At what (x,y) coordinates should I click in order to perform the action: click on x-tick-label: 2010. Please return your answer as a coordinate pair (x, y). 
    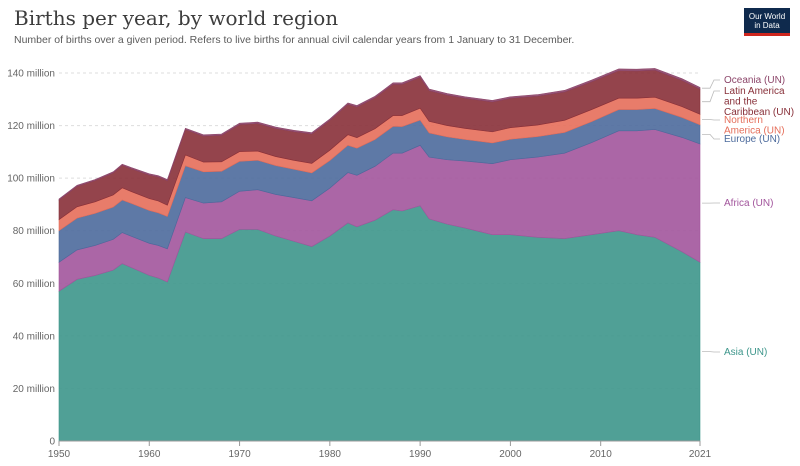
    Looking at the image, I should click on (601, 454).